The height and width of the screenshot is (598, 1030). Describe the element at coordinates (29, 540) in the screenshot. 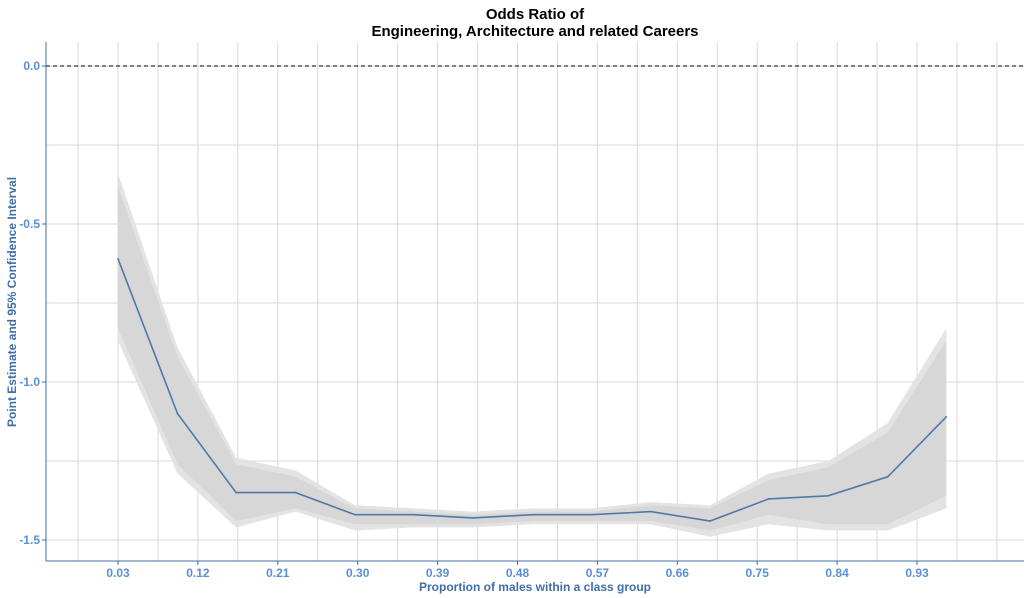

I see `y-tick-label: -1.5` at that location.